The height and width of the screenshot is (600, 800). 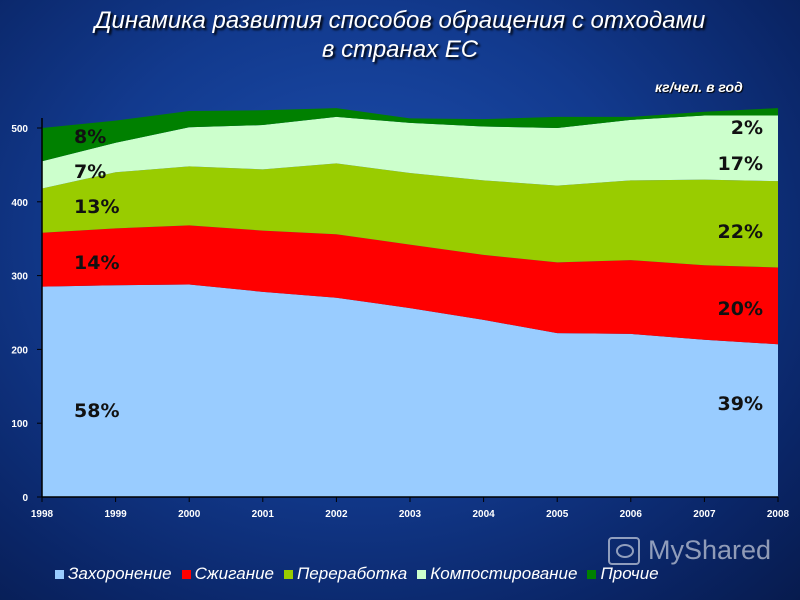 I want to click on legend-label: Переработка, so click(x=352, y=573).